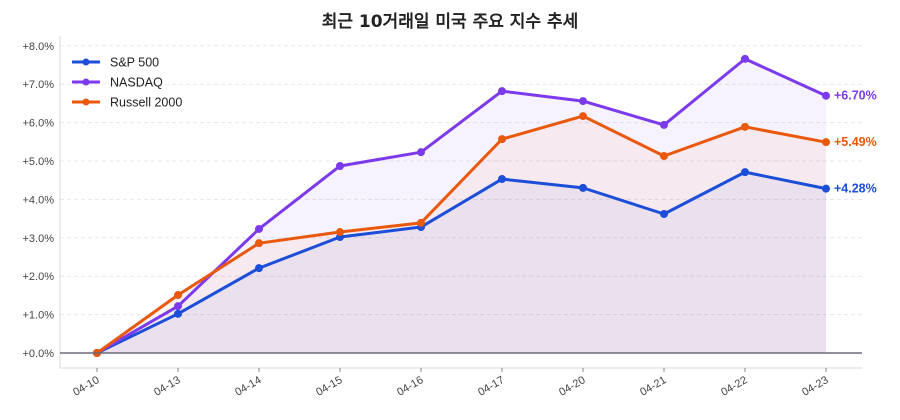  Describe the element at coordinates (136, 83) in the screenshot. I see `legend-label: NASDAQ` at that location.